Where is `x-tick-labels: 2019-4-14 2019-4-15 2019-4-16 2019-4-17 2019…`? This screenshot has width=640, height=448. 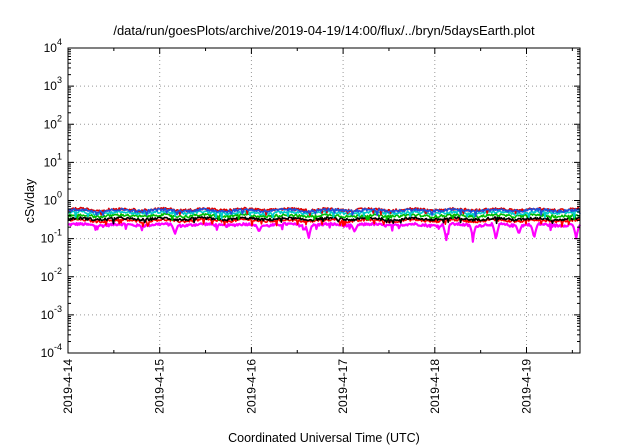 x-tick-labels: 2019-4-14 2019-4-15 2019-4-16 2019-4-17 2019… is located at coordinates (297, 386).